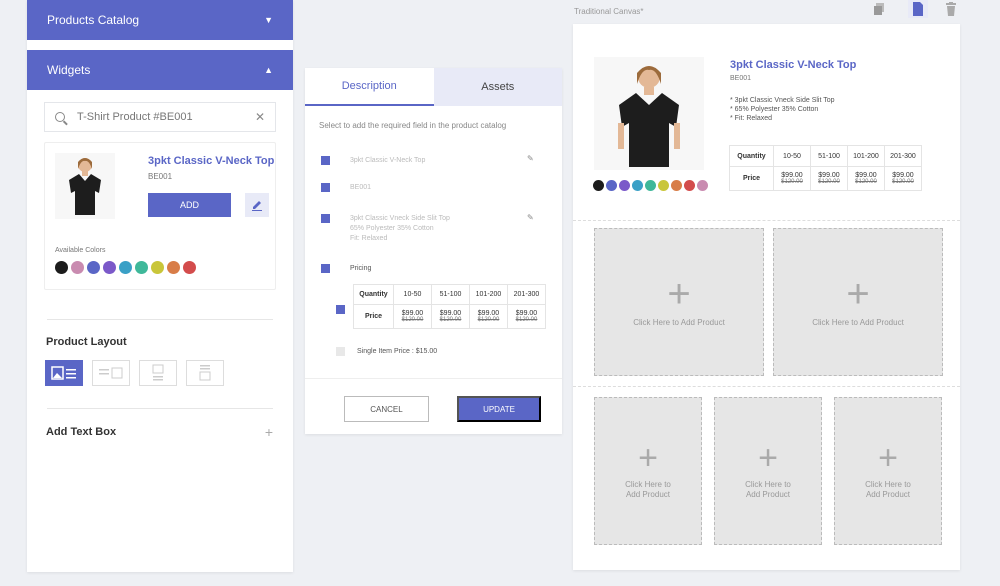 Image resolution: width=1000 pixels, height=586 pixels. What do you see at coordinates (60, 117) in the screenshot?
I see `search-icon` at bounding box center [60, 117].